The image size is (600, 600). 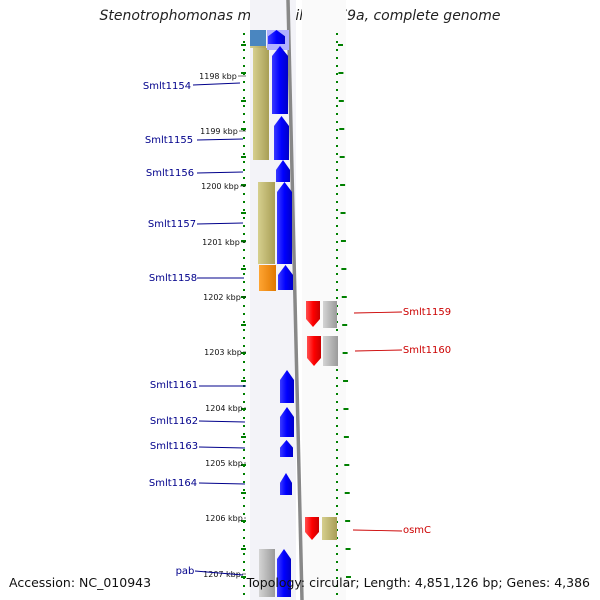 What do you see at coordinates (324, 300) in the screenshot?
I see `reverse-lane` at bounding box center [324, 300].